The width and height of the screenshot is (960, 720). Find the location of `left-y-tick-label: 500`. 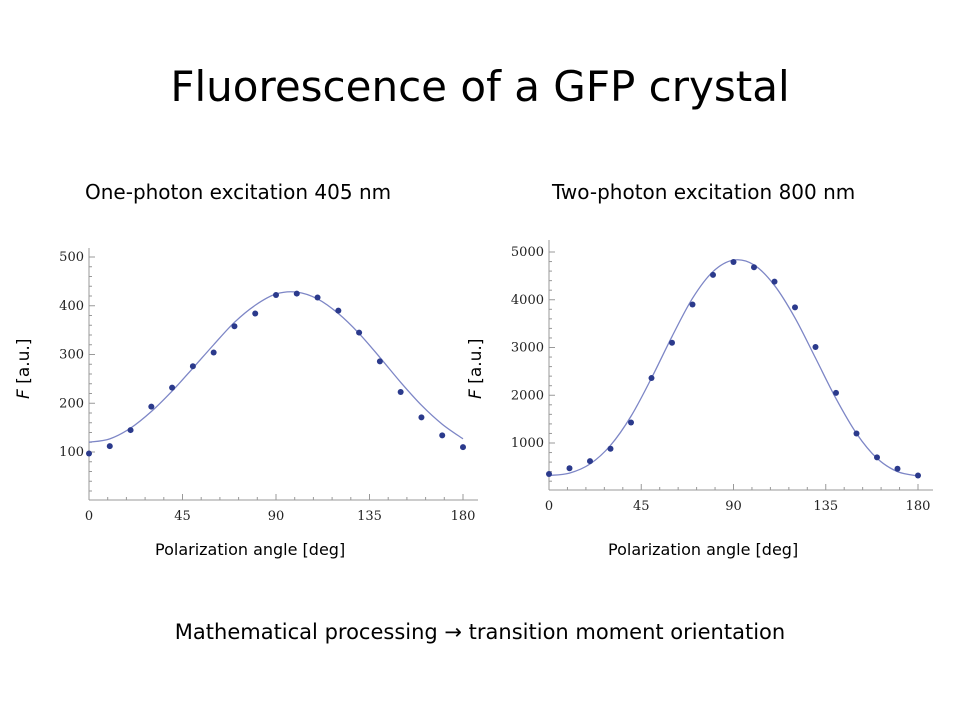

left-y-tick-label: 500 is located at coordinates (71, 257).